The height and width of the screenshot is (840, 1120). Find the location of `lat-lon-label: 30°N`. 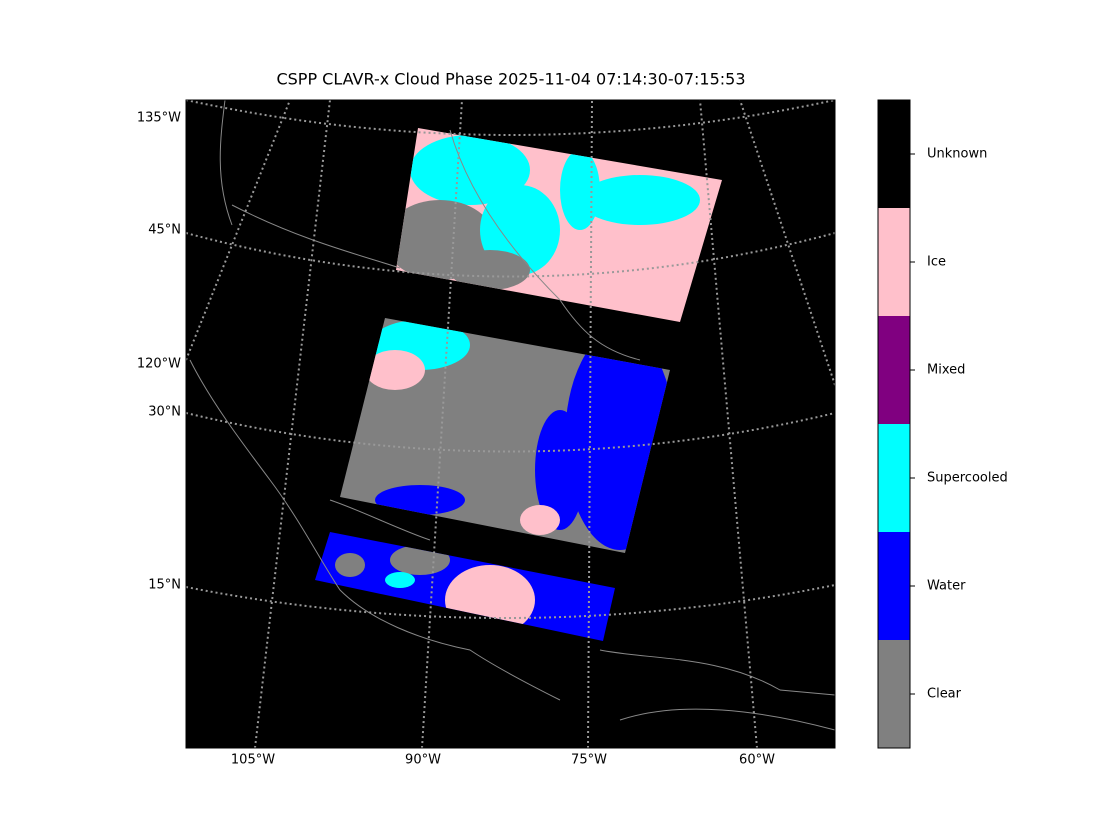

lat-lon-label: 30°N is located at coordinates (164, 412).